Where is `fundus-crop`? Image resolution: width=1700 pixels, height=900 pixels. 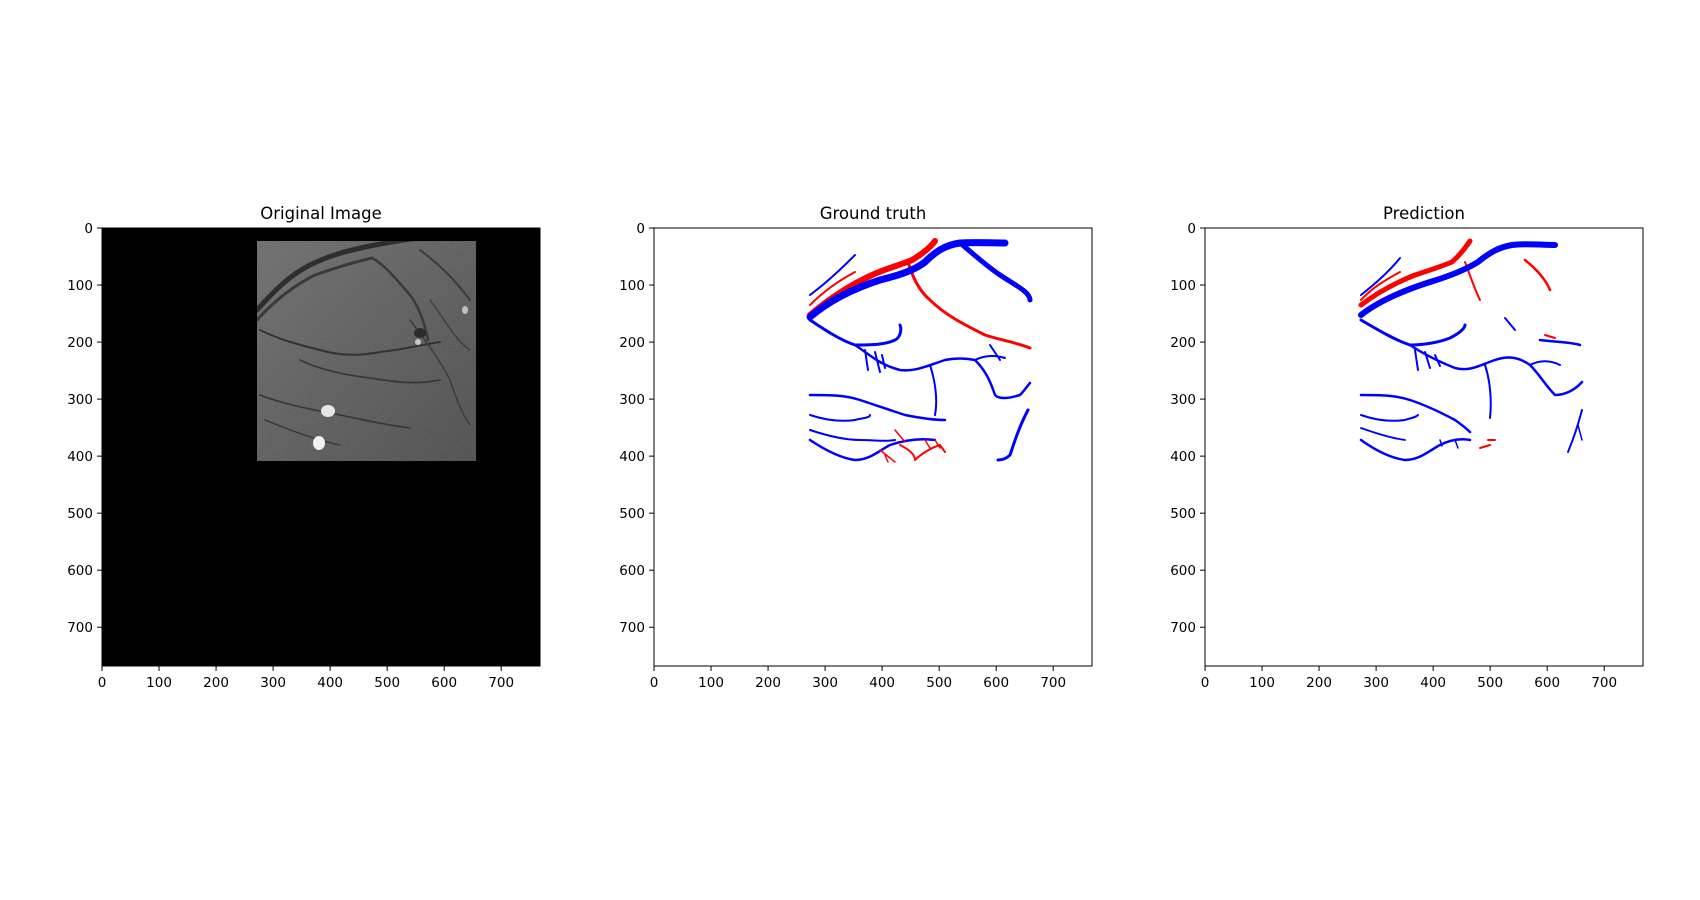 fundus-crop is located at coordinates (366, 351).